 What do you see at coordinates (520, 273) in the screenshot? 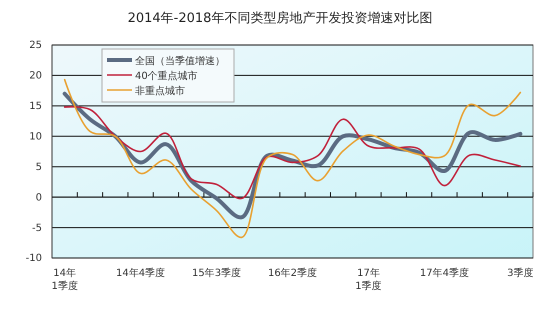
I see `x-tick-label: 3季度` at bounding box center [520, 273].